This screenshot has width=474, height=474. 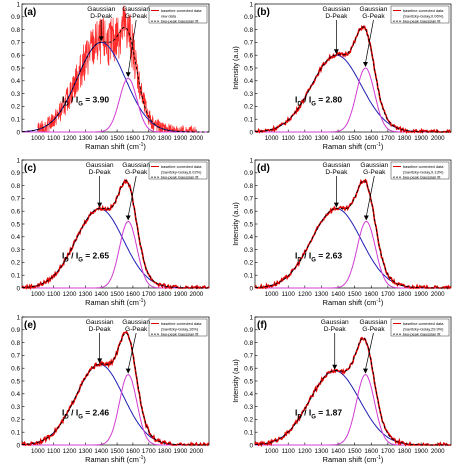 What do you see at coordinates (248, 199) in the screenshot?
I see `y-tick-label: 0.7` at bounding box center [248, 199].